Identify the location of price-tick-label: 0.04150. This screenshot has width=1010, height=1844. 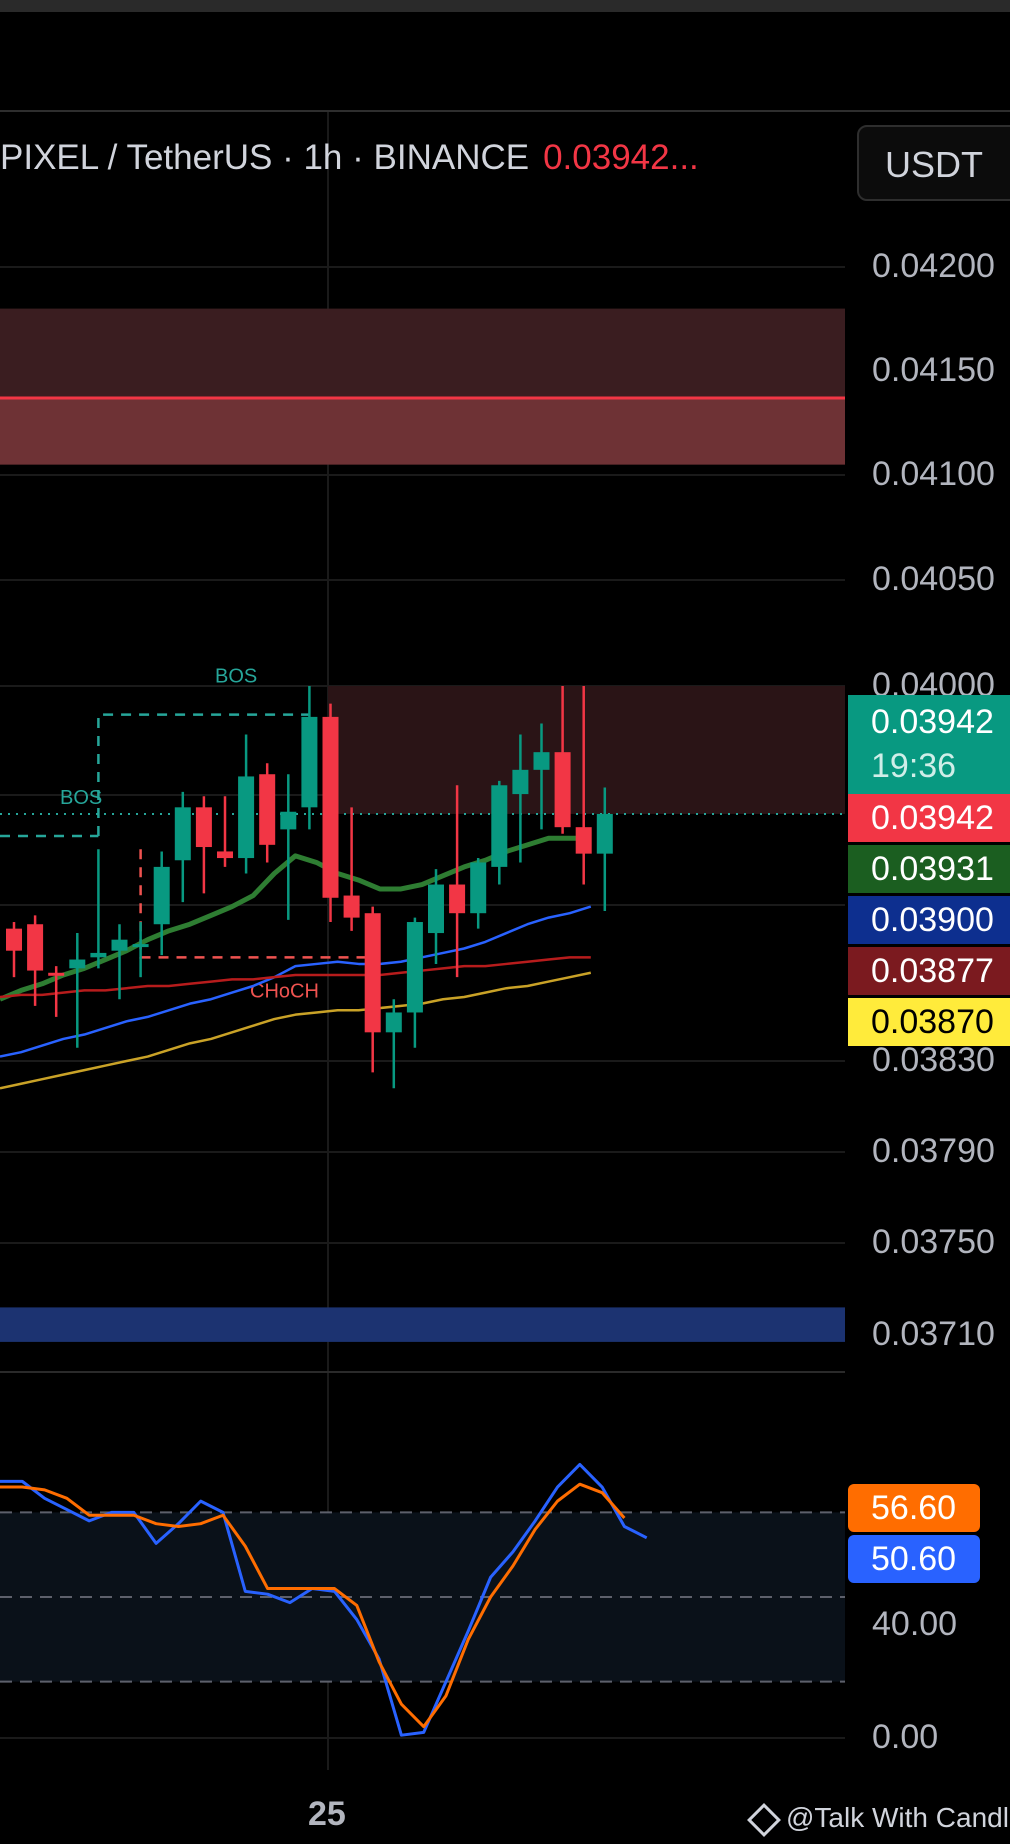
(933, 370).